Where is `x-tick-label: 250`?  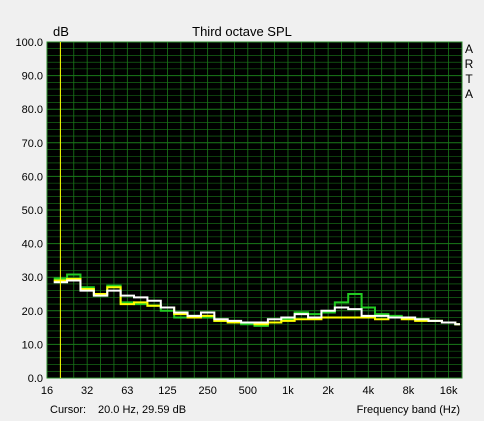 x-tick-label: 250 is located at coordinates (207, 391).